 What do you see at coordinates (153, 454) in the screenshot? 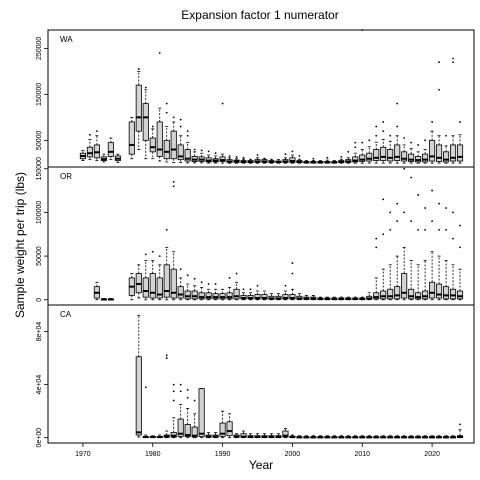
I see `x-tick-label: 1980` at bounding box center [153, 454].